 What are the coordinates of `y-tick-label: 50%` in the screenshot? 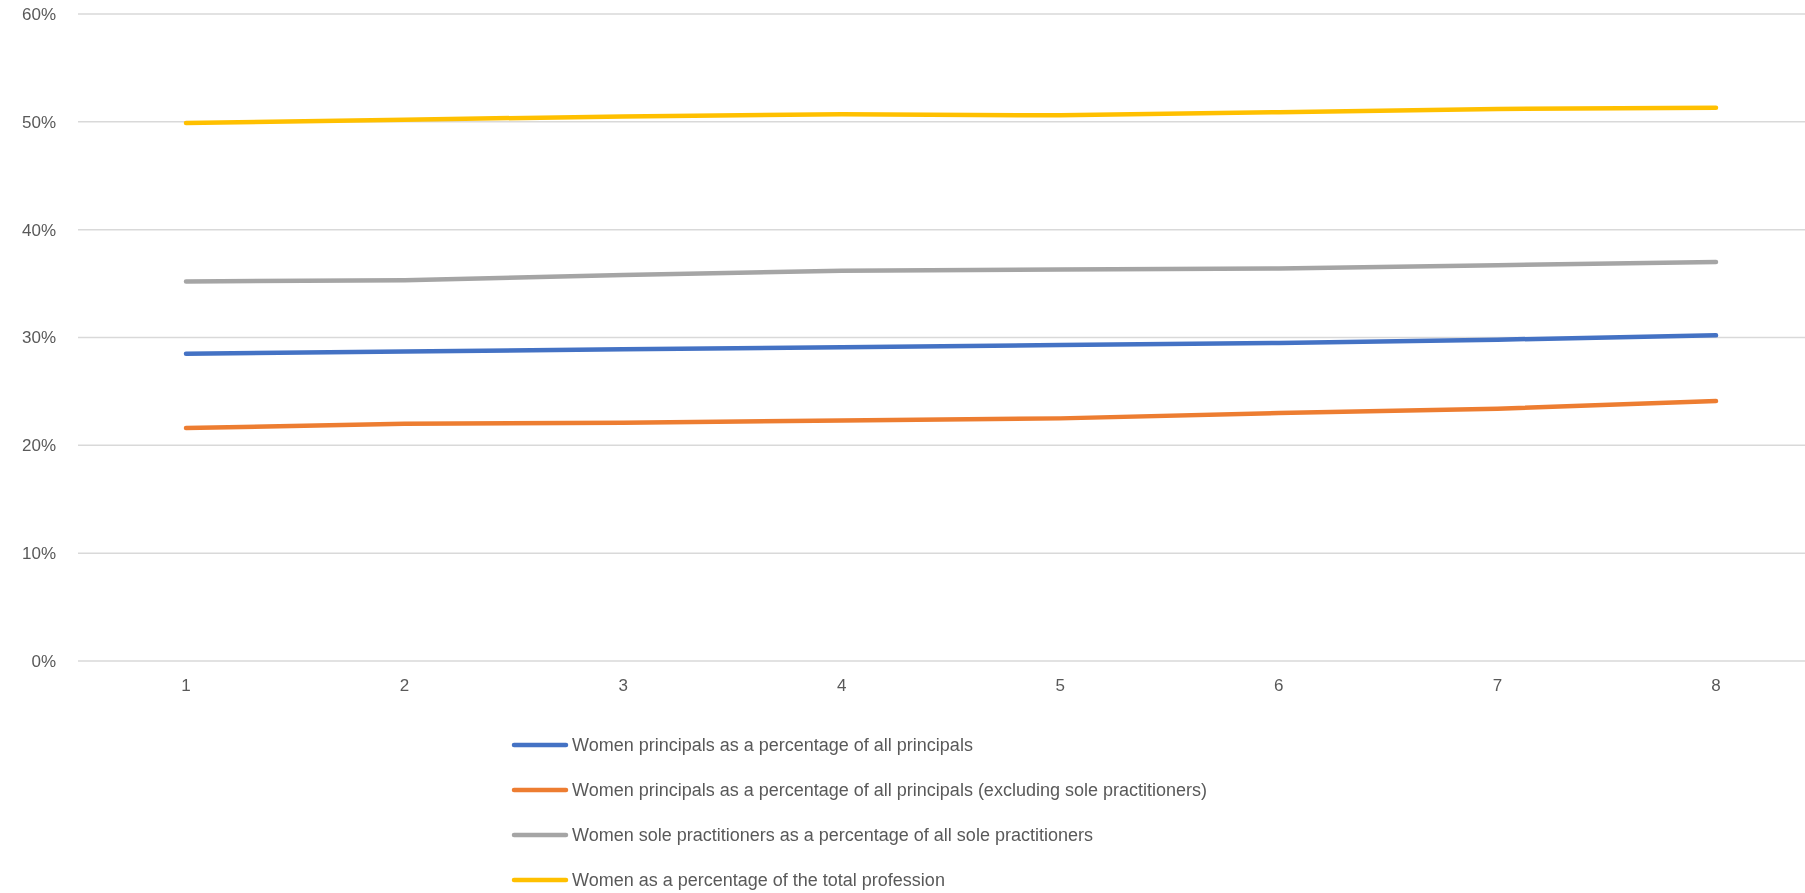 It's located at (38, 122).